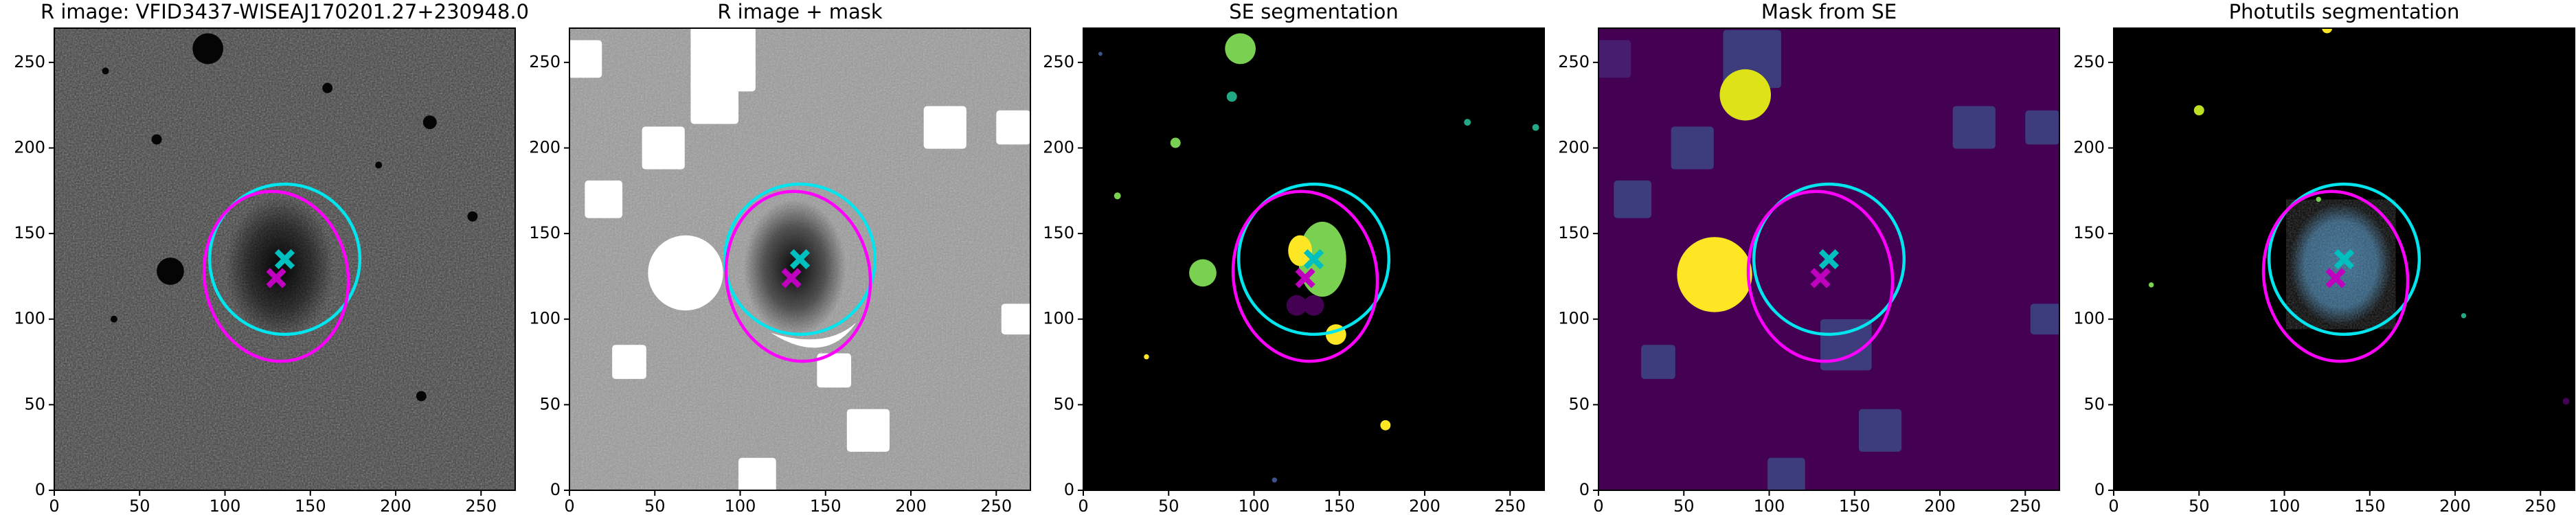 The height and width of the screenshot is (515, 2576). I want to click on panel-title: SE segmentation, so click(1313, 11).